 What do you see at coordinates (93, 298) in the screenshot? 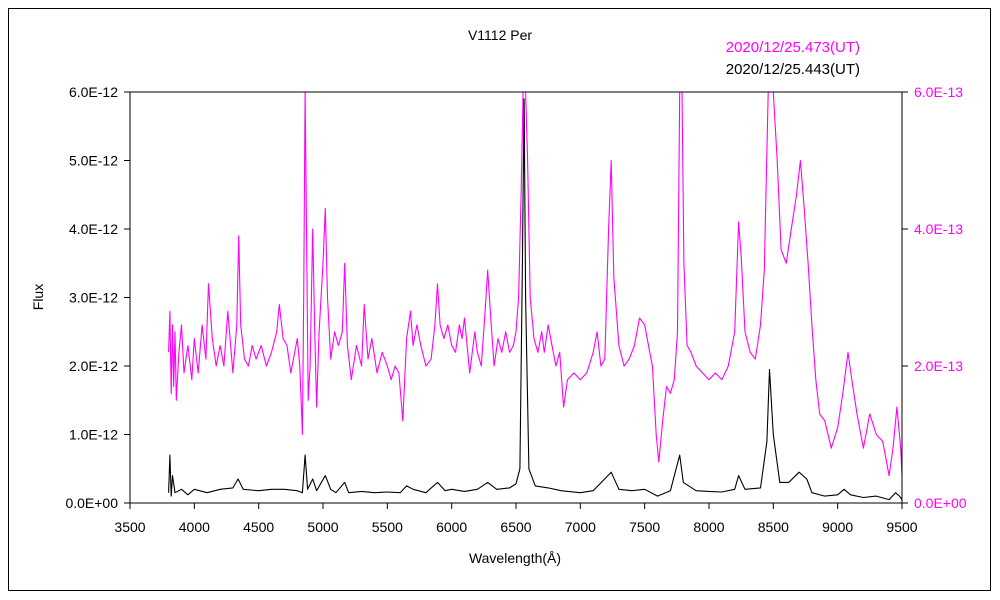
I see `y-left-tick-label: 3.0E-12` at bounding box center [93, 298].